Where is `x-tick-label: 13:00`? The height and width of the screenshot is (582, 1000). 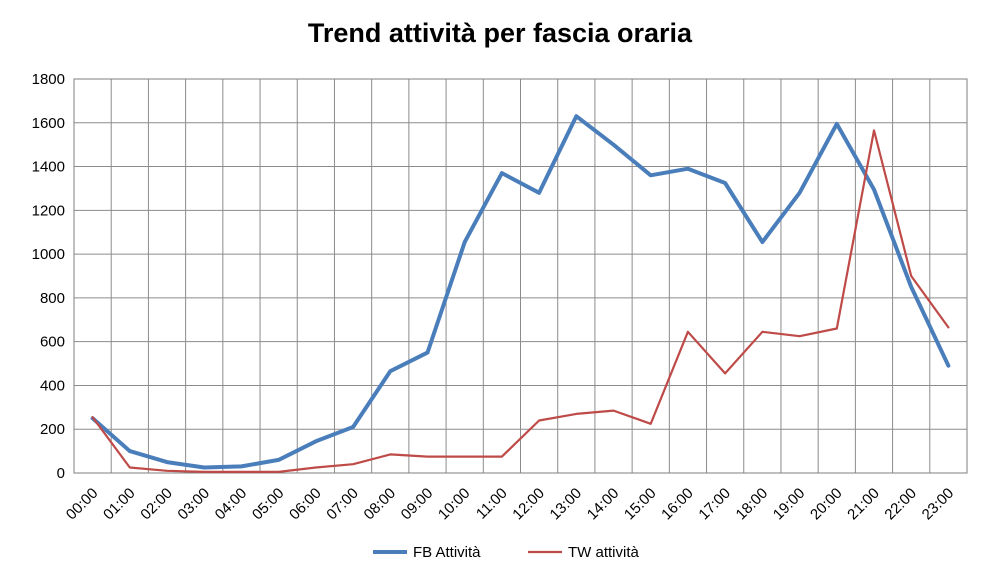
x-tick-label: 13:00 is located at coordinates (566, 504).